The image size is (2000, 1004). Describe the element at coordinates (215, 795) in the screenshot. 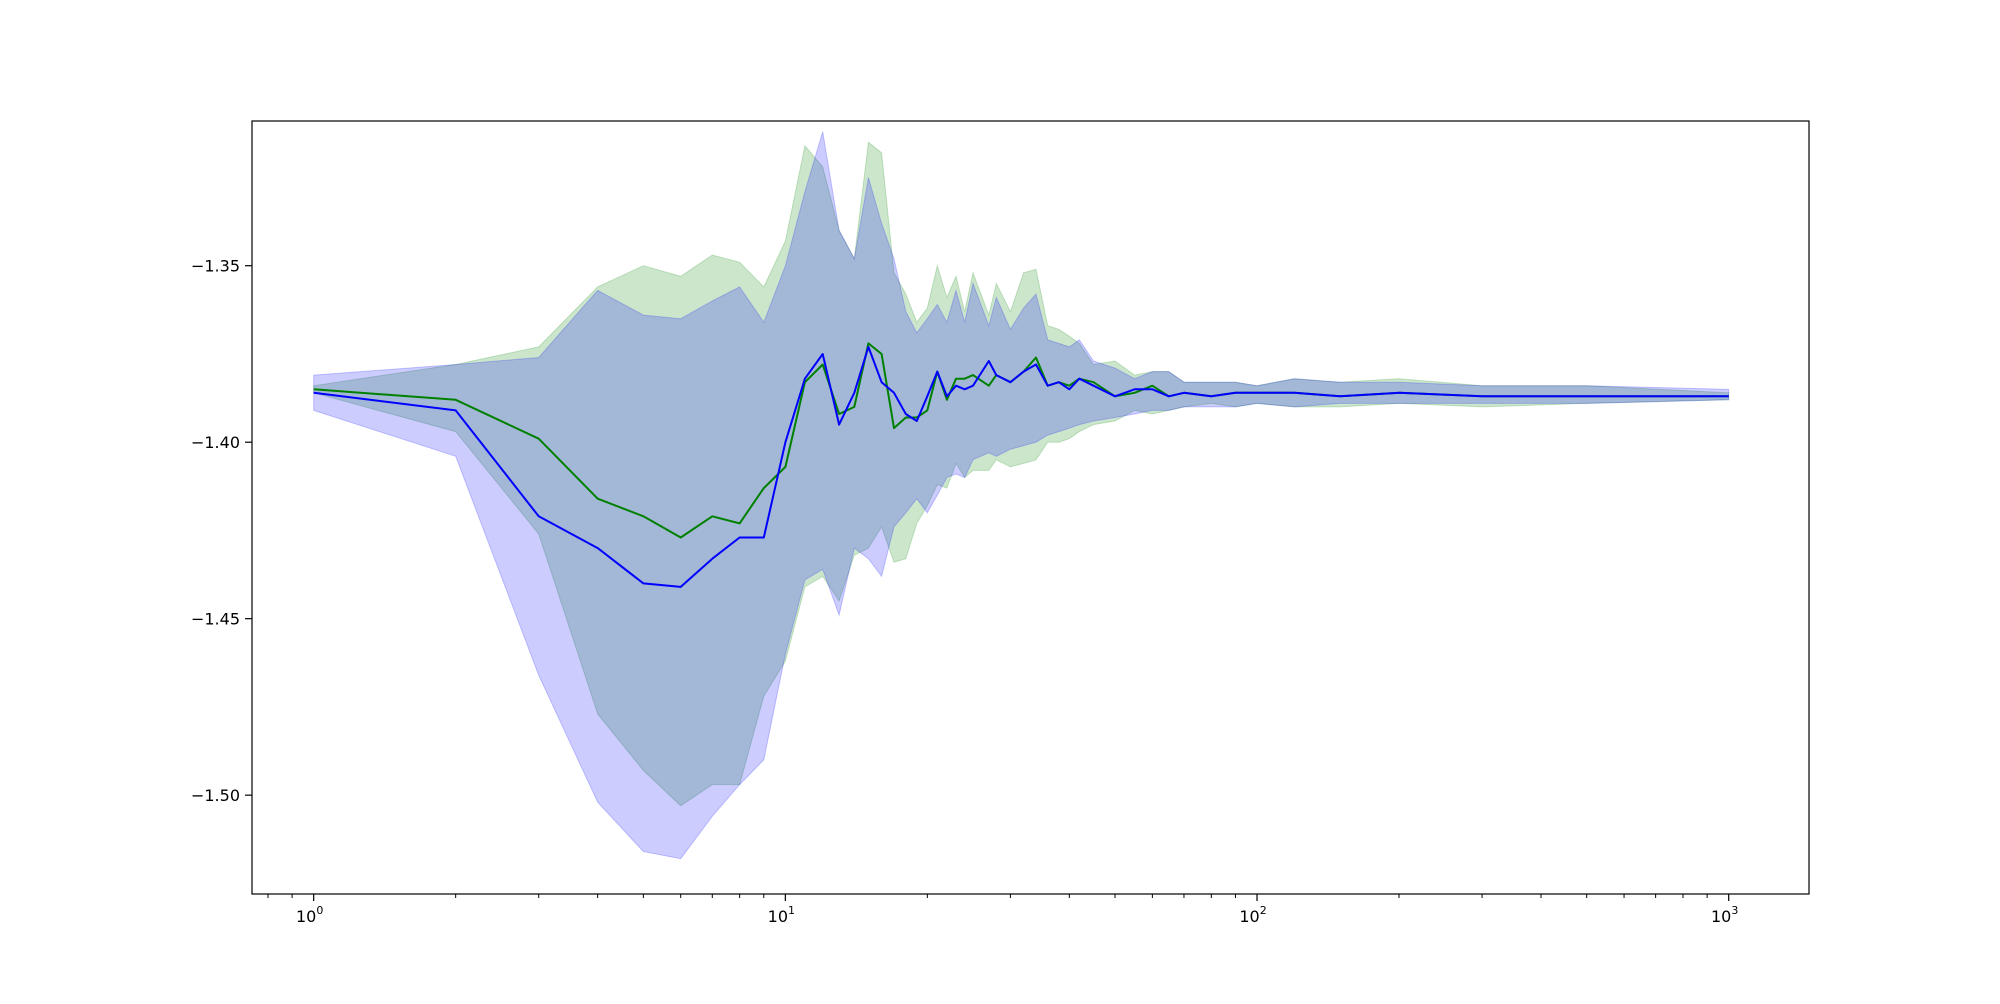

I see `y-tick-label: −1.50` at that location.